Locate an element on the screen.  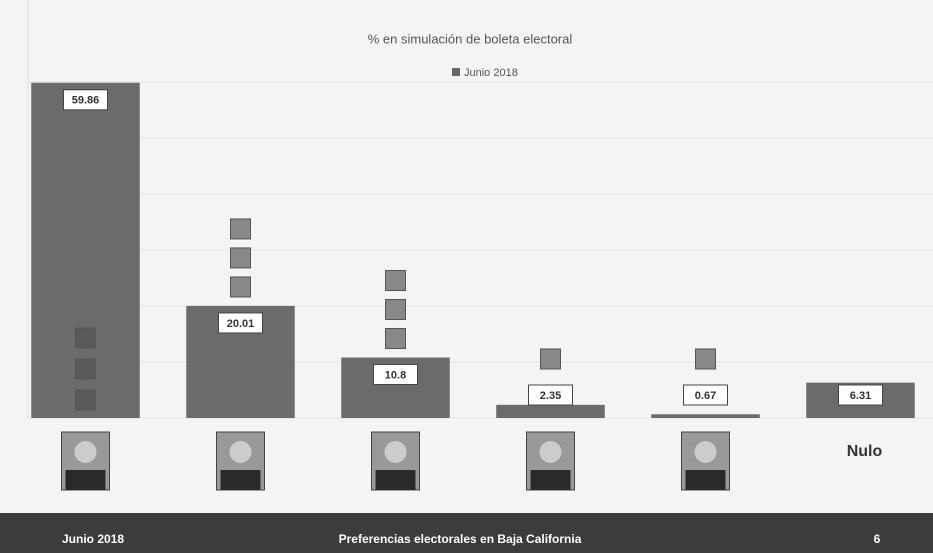
value-label: 6.31 is located at coordinates (860, 396).